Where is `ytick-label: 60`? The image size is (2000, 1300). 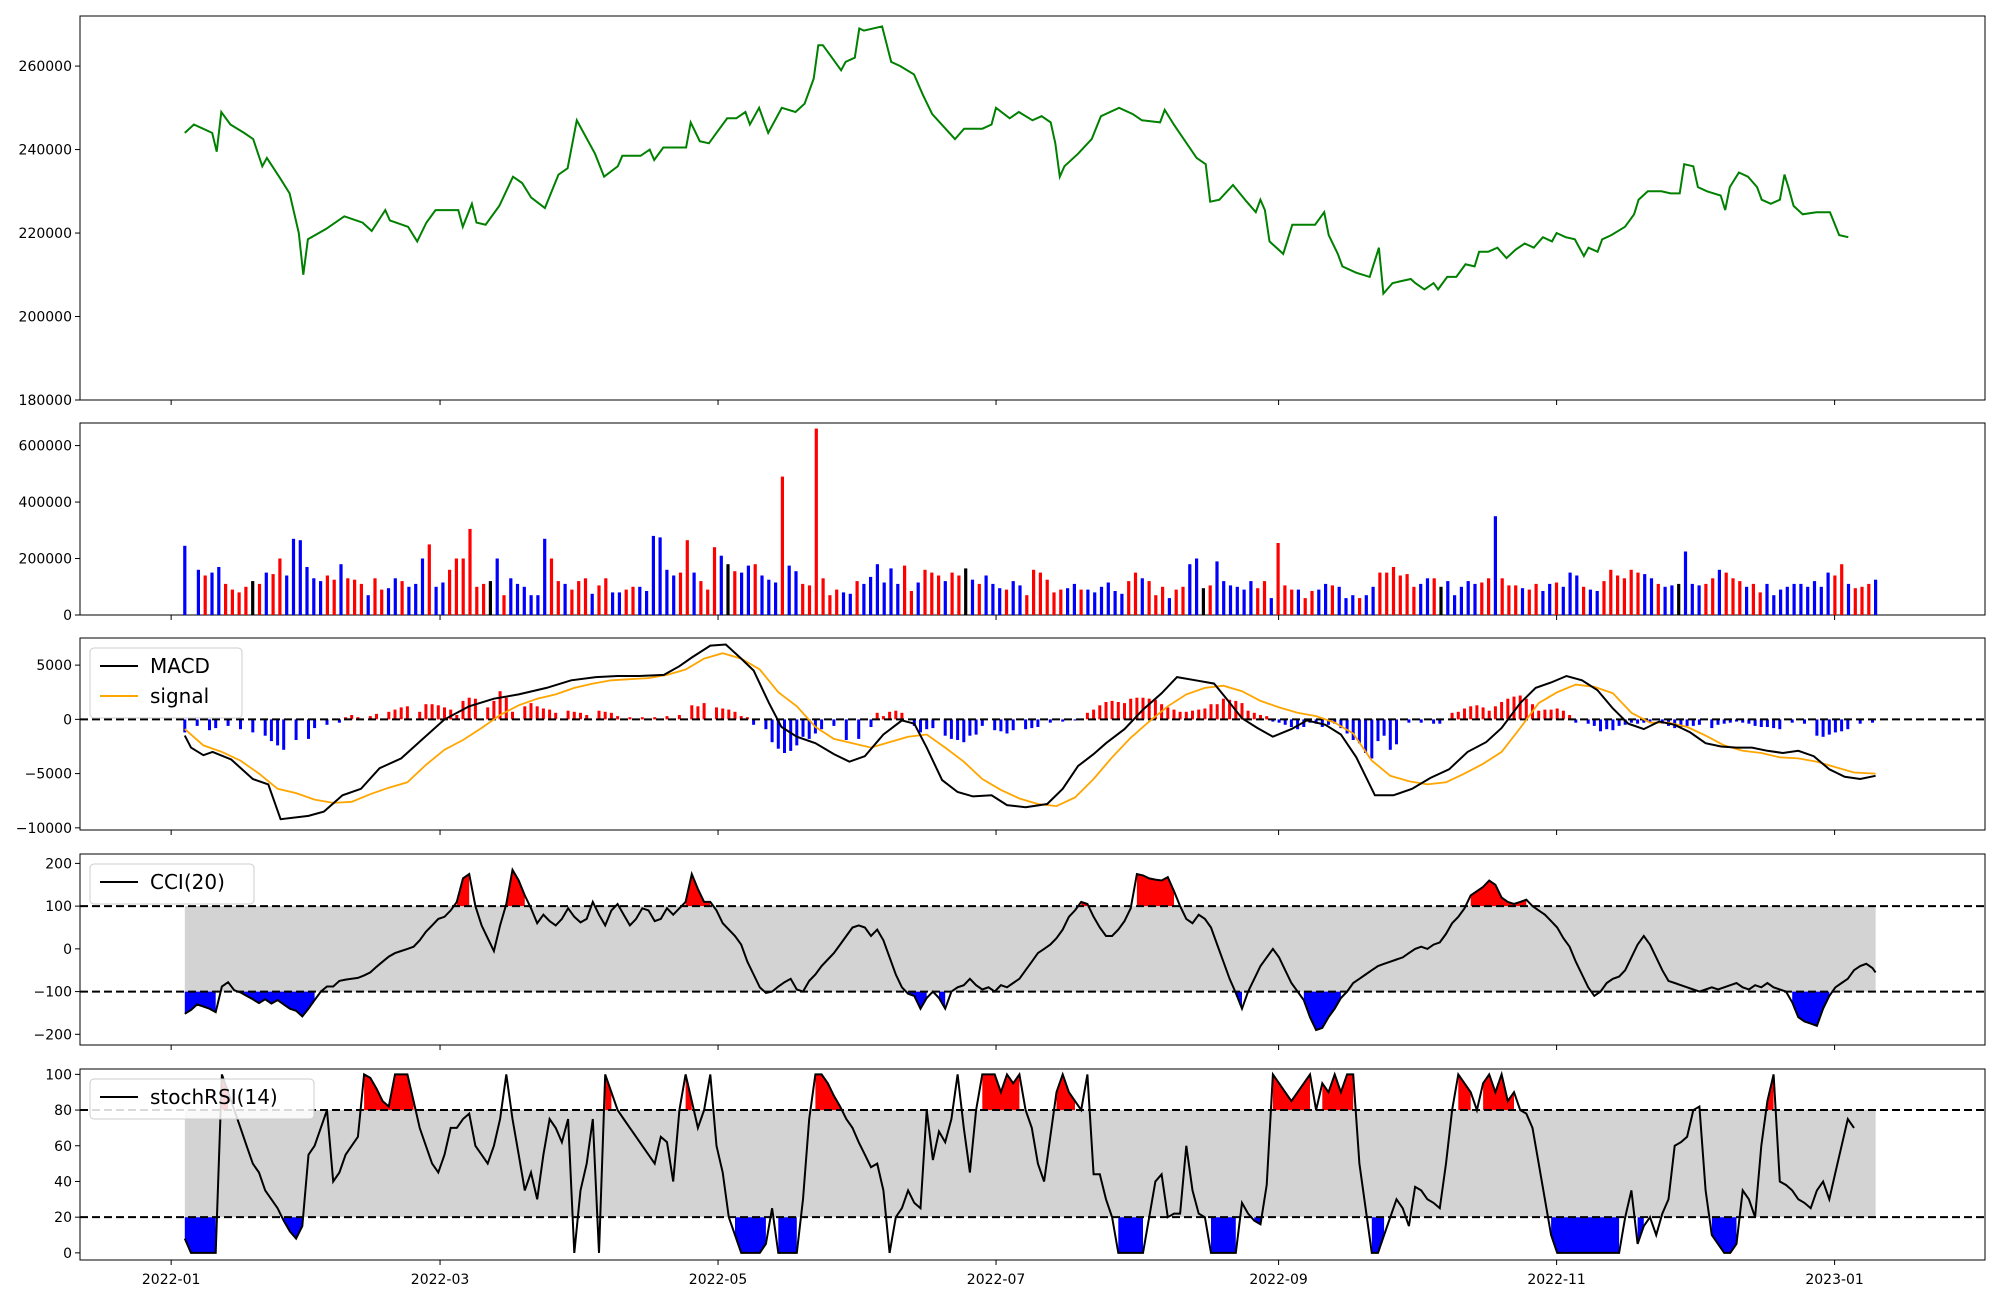 ytick-label: 60 is located at coordinates (63, 1147).